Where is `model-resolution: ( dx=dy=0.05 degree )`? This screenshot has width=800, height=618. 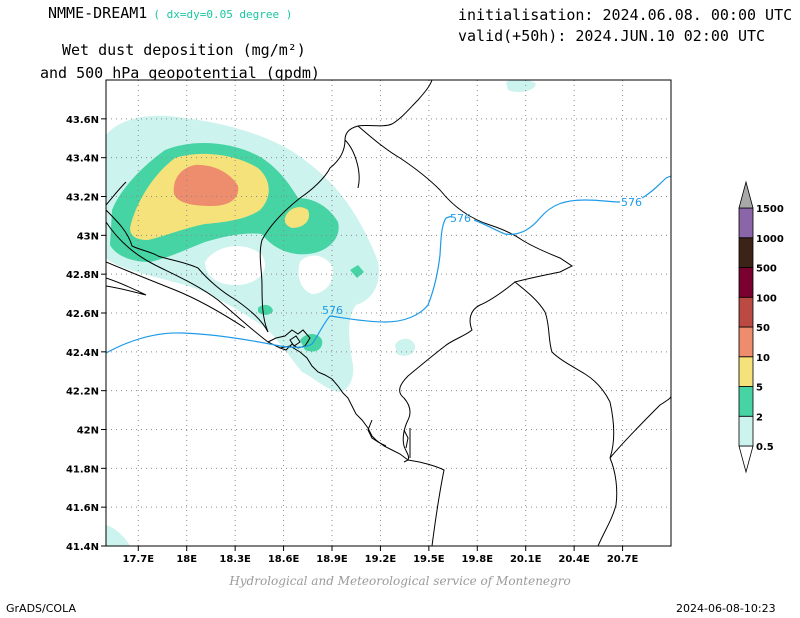
model-resolution: ( dx=dy=0.05 degree ) is located at coordinates (223, 14).